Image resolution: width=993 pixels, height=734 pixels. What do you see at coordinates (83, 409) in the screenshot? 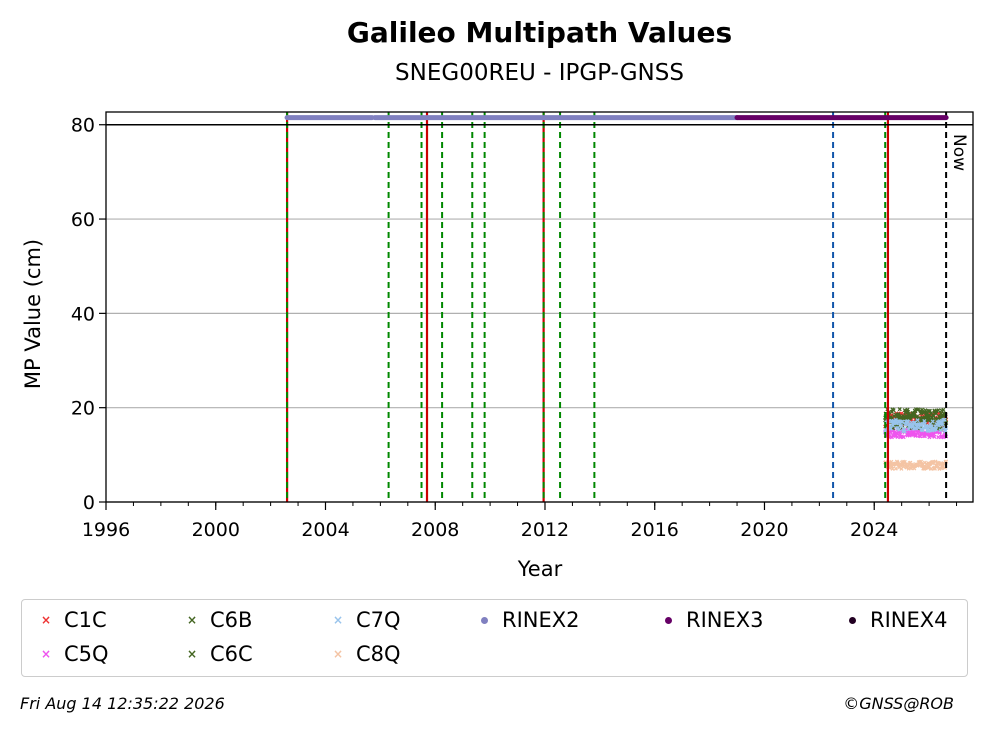
I see `y-tick-label: 20` at bounding box center [83, 409].